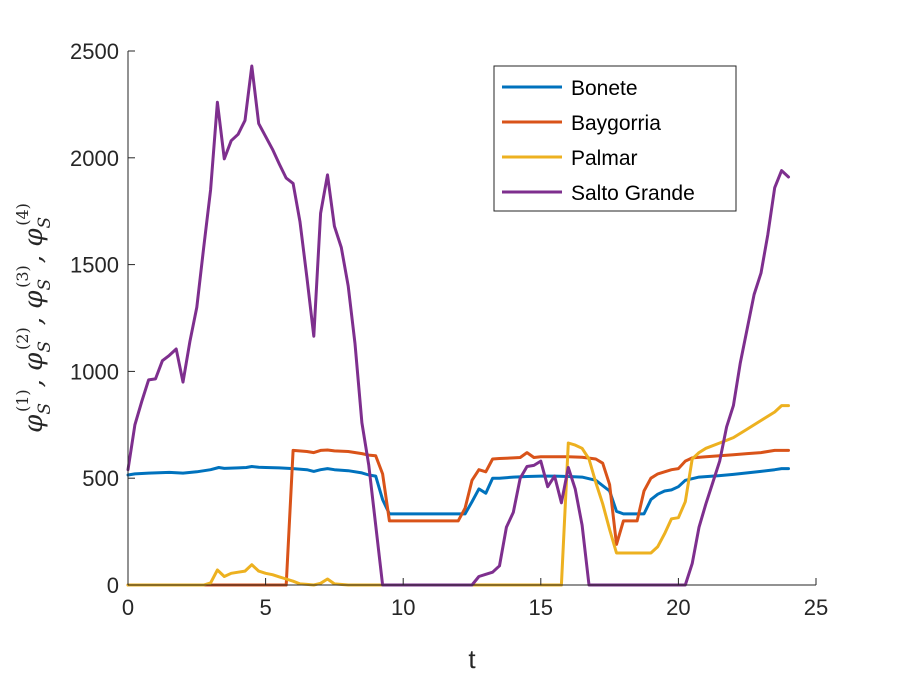  I want to click on x-tick-label: 10, so click(403, 607).